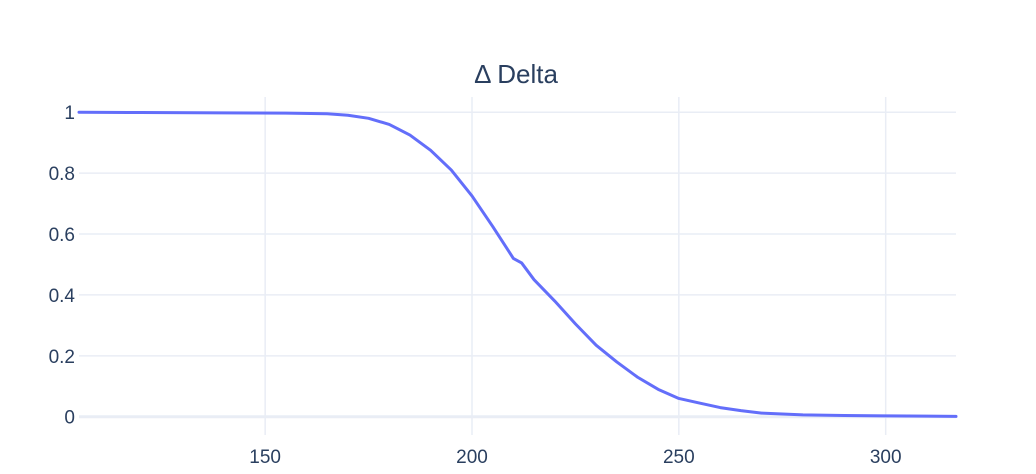 The width and height of the screenshot is (1036, 474). What do you see at coordinates (62, 296) in the screenshot?
I see `y-tick-label-2: 0.4` at bounding box center [62, 296].